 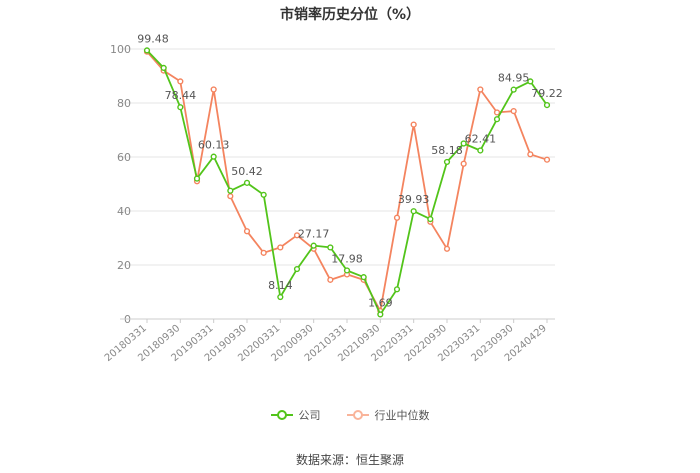 I want to click on data-label: 1.69, so click(x=380, y=302).